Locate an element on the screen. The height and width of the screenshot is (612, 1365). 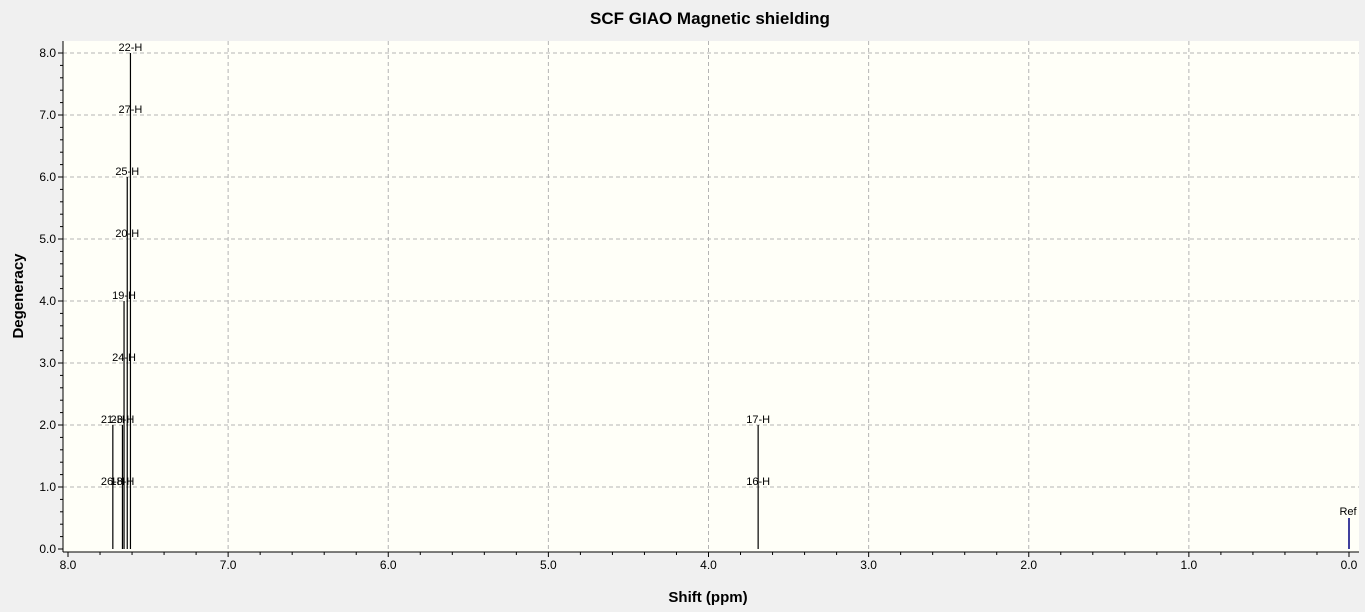
y-tick-label: 1.0 is located at coordinates (47, 487).